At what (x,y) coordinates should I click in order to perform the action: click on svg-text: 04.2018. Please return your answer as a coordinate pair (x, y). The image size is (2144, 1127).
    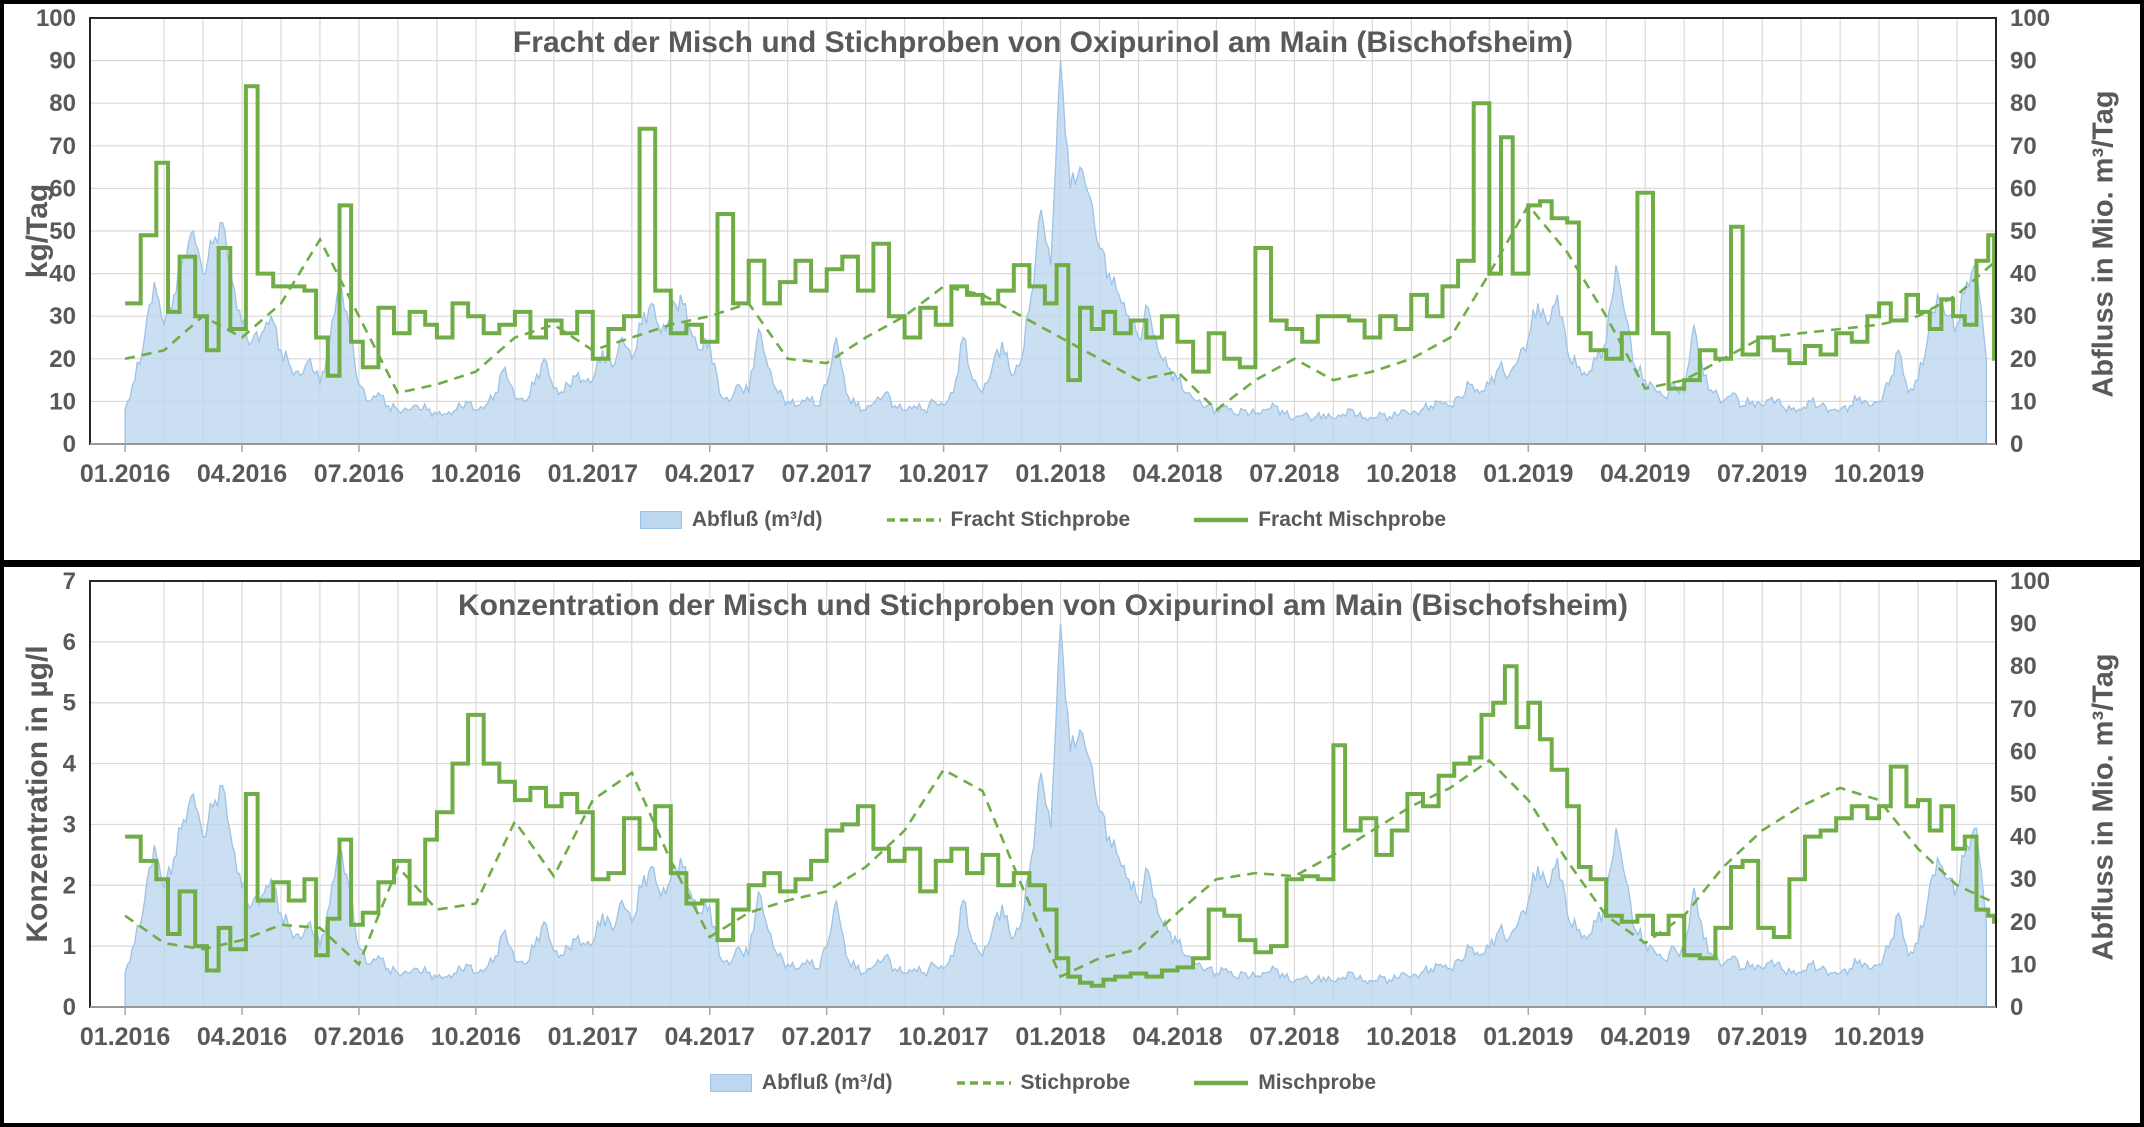
    Looking at the image, I should click on (1177, 1037).